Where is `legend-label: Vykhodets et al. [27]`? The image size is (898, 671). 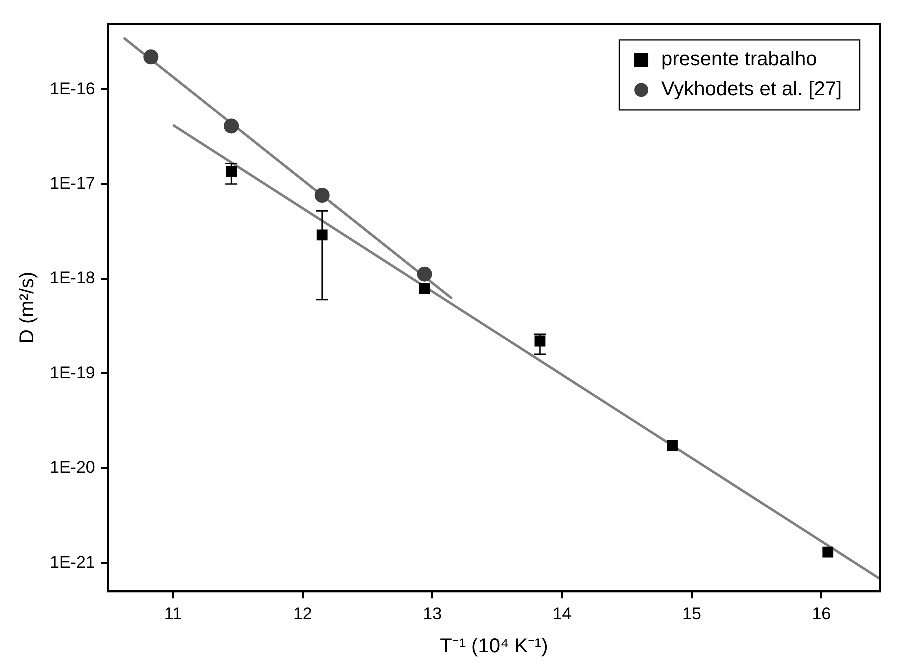 legend-label: Vykhodets et al. [27] is located at coordinates (752, 89).